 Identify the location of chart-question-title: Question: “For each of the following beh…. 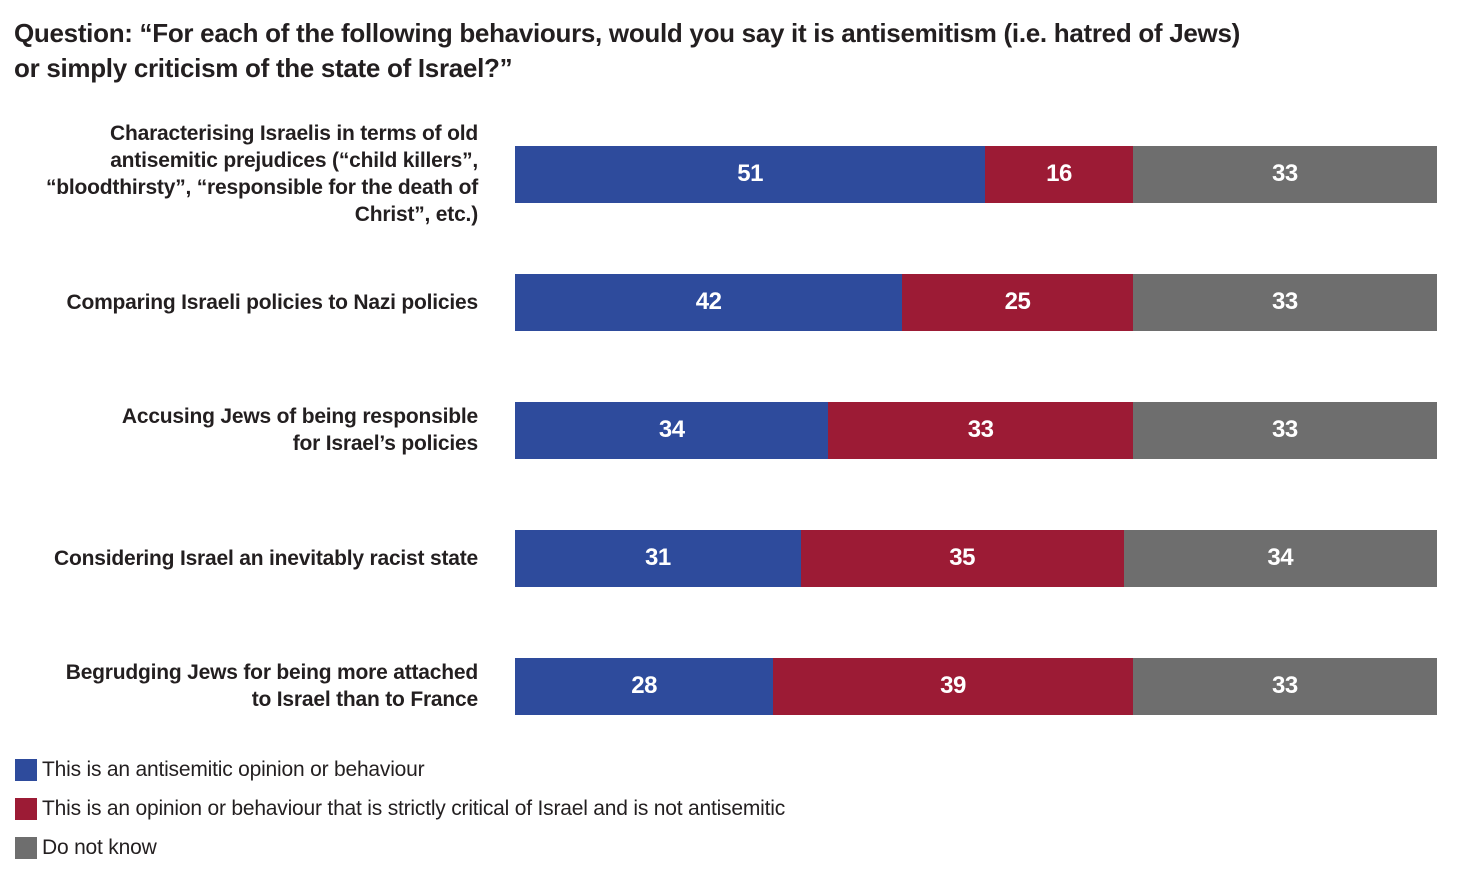
(729, 43).